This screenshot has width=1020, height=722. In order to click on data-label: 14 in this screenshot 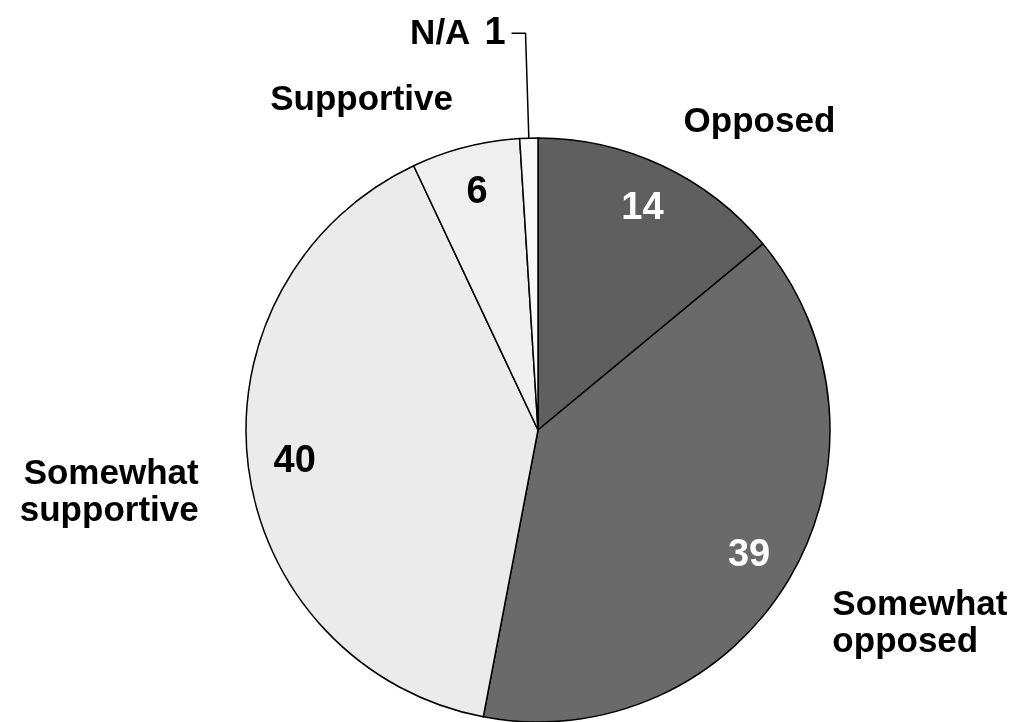, I will do `click(642, 206)`.